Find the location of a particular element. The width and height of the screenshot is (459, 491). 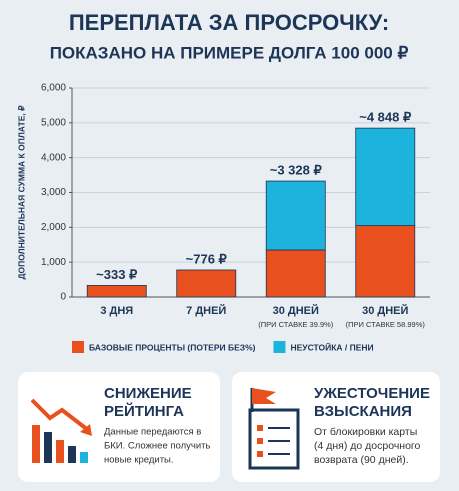

y-tick-label: 4,000 is located at coordinates (53, 157).